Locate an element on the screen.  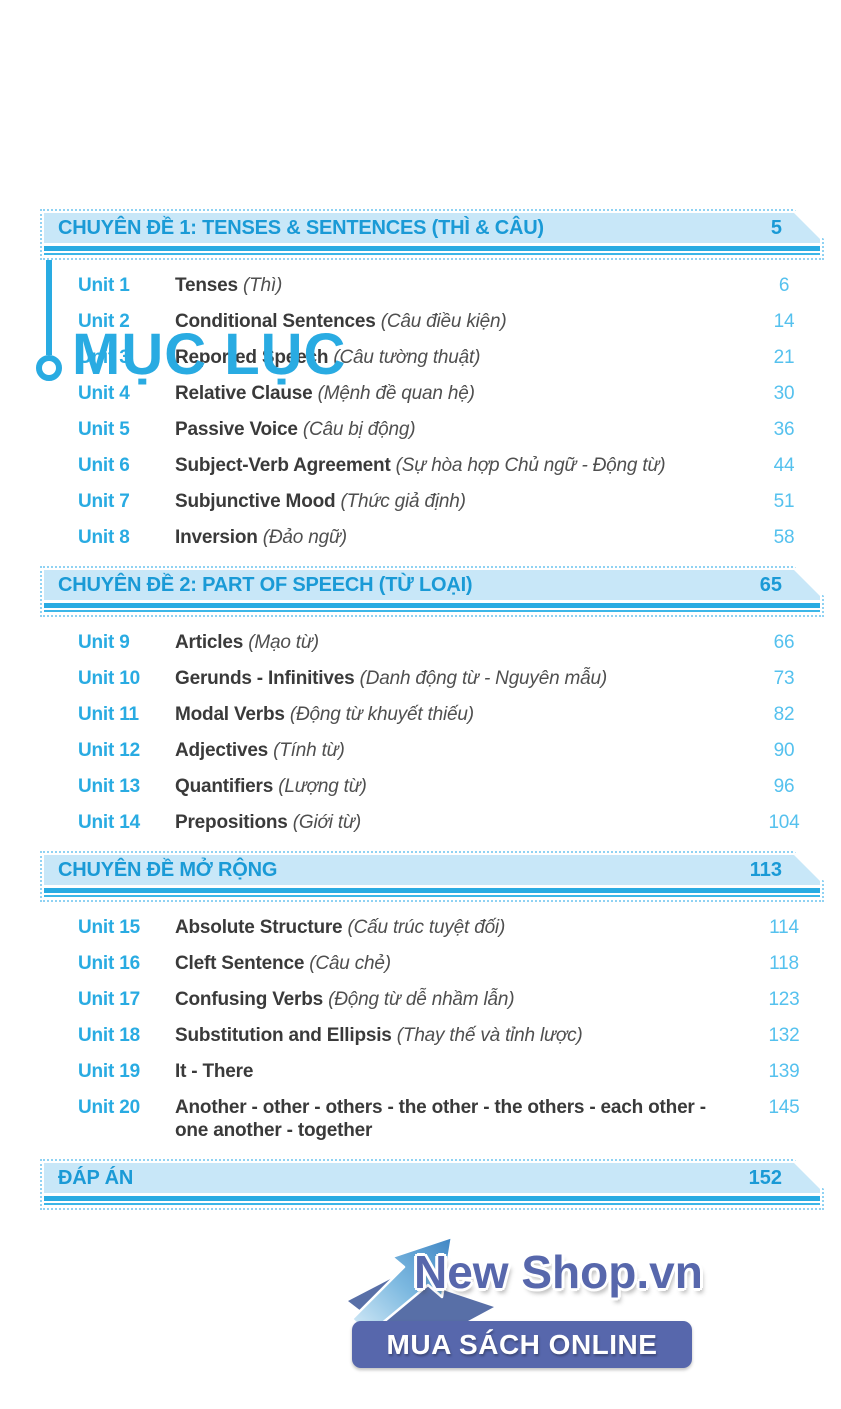
unit-label: Unit 6 is located at coordinates (104, 465).